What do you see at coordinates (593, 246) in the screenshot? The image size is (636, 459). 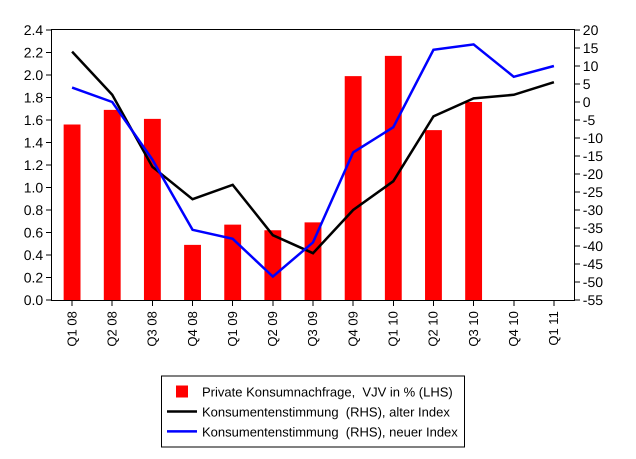 I see `y2-tick-label: -40` at bounding box center [593, 246].